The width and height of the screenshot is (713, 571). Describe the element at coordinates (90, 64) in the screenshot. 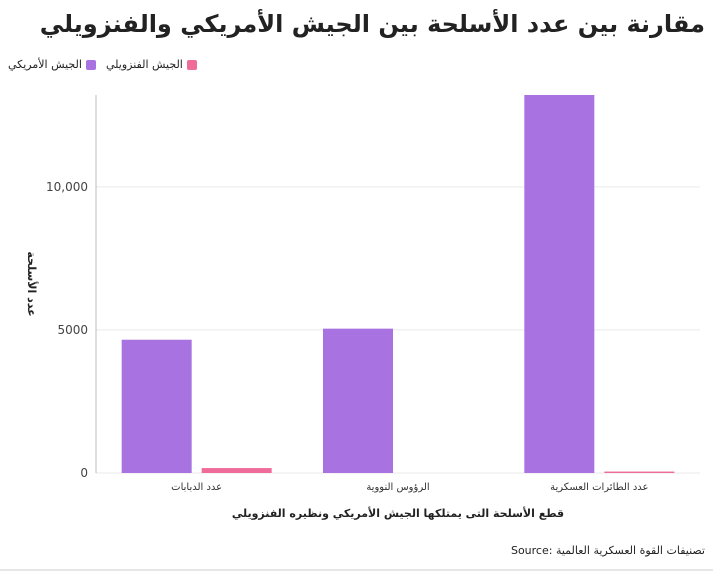

I see `legend-swatch-us` at that location.